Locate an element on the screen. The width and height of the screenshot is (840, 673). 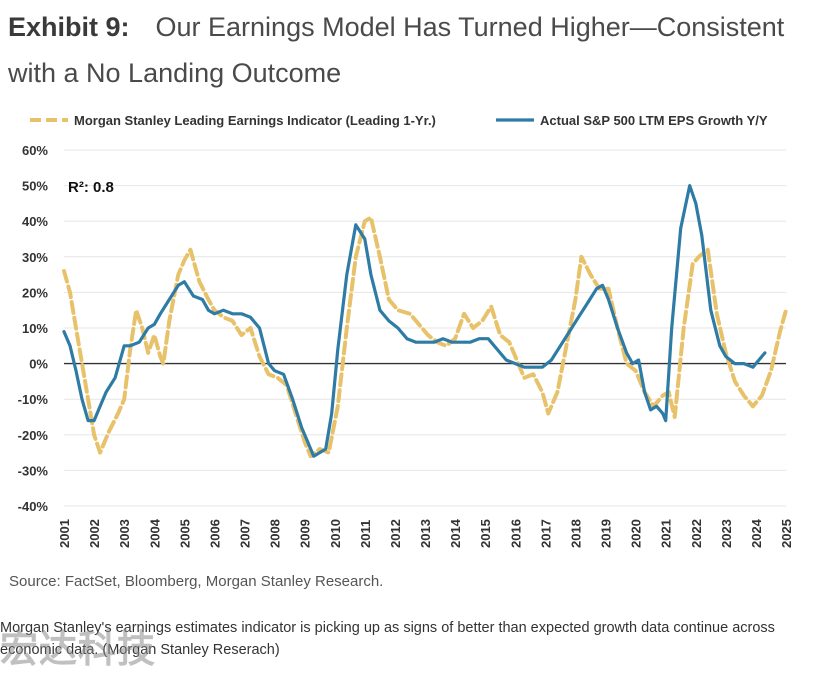
x-tick-label: 2019 is located at coordinates (606, 533).